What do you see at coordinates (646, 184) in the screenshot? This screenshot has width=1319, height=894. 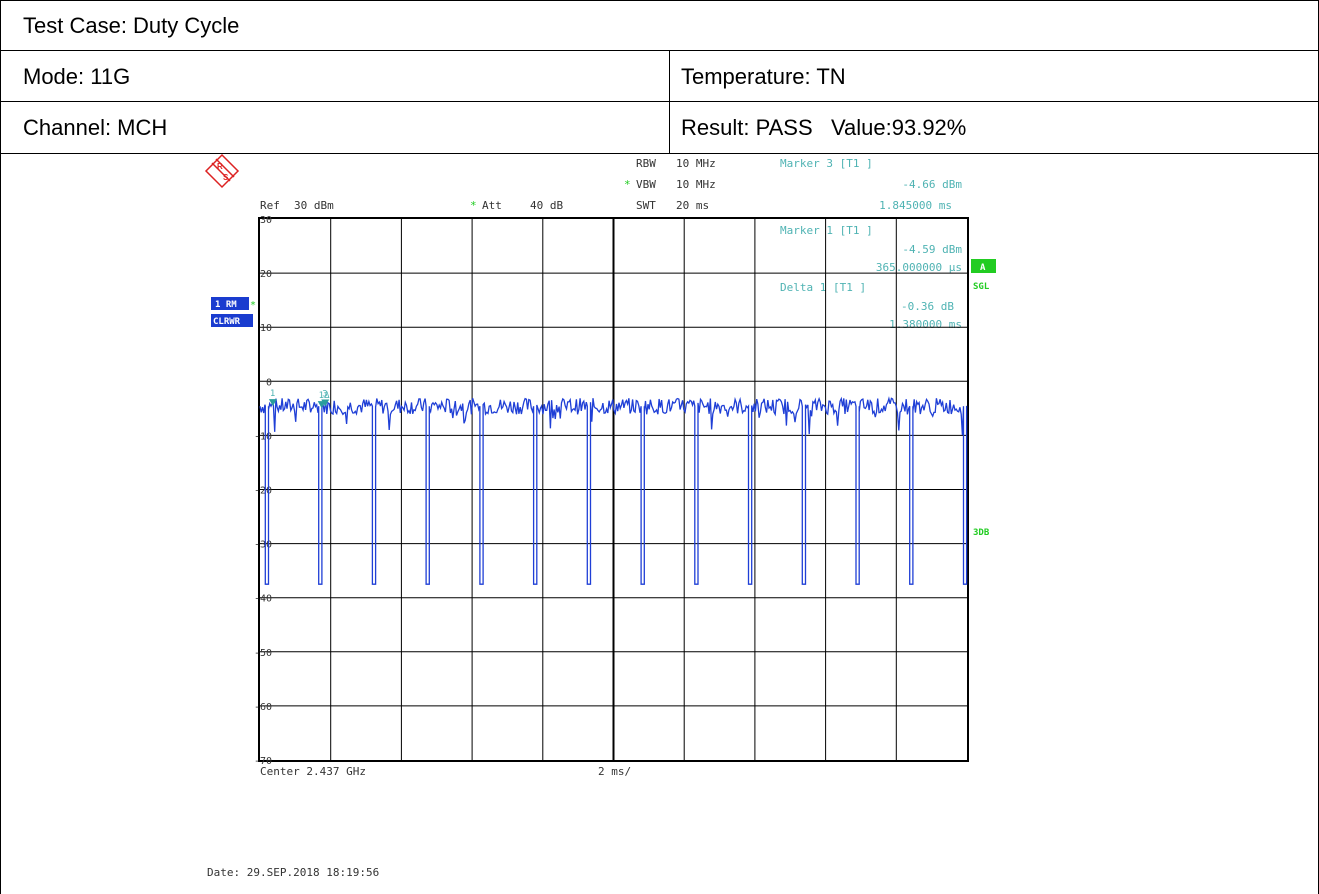 I see `vbw-label: VBW` at bounding box center [646, 184].